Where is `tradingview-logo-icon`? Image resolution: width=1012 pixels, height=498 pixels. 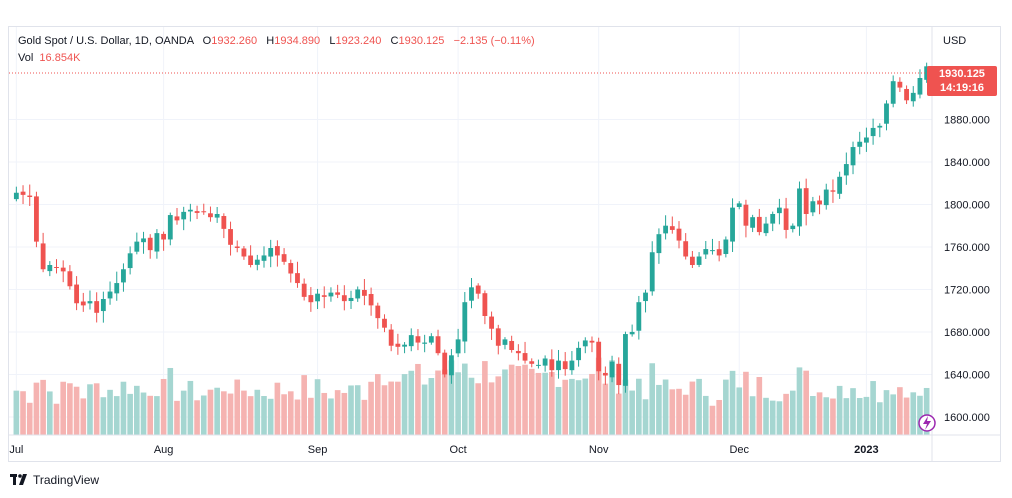 tradingview-logo-icon is located at coordinates (18, 479).